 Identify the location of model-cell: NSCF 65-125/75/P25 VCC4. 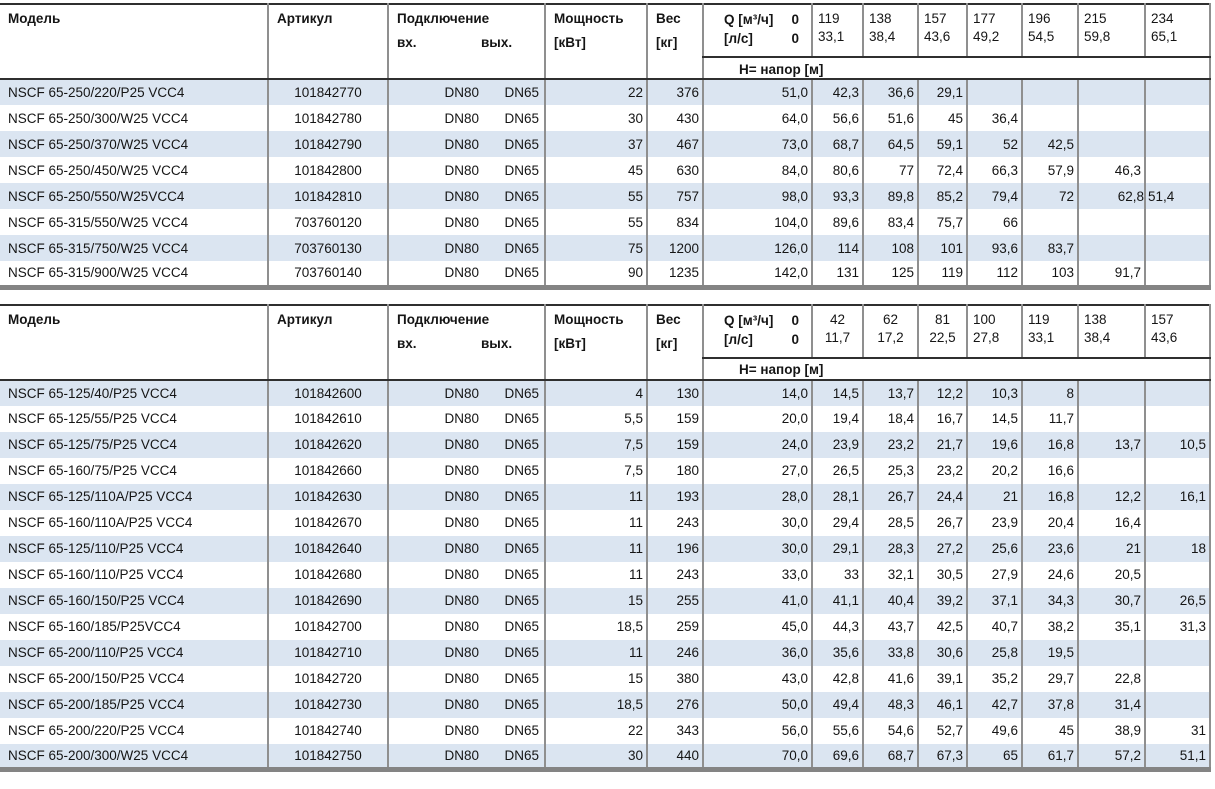
(92, 444).